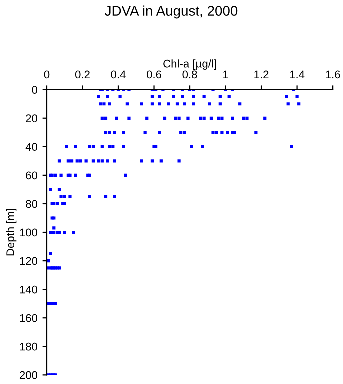 The width and height of the screenshot is (343, 384). What do you see at coordinates (35, 90) in the screenshot?
I see `y-tick-label: 0` at bounding box center [35, 90].